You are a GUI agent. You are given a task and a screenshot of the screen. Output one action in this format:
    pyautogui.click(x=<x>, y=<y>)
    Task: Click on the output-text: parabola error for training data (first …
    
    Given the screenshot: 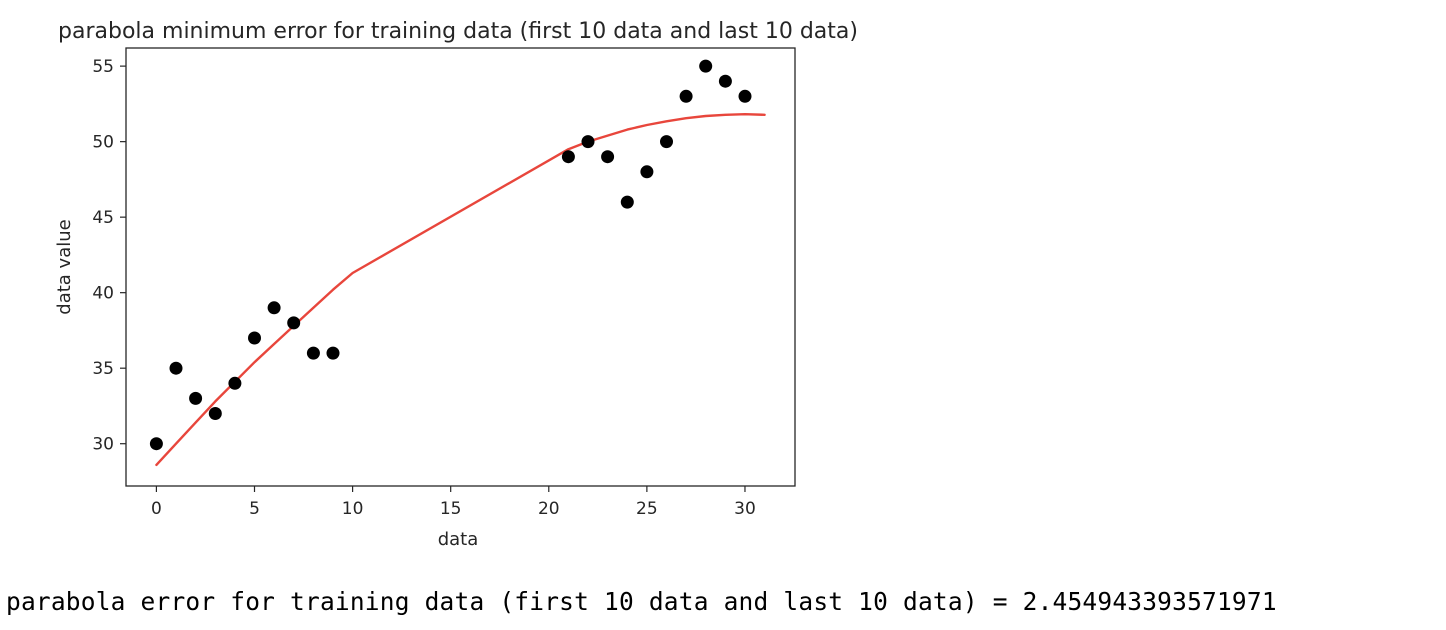 What is the action you would take?
    pyautogui.click(x=641, y=601)
    